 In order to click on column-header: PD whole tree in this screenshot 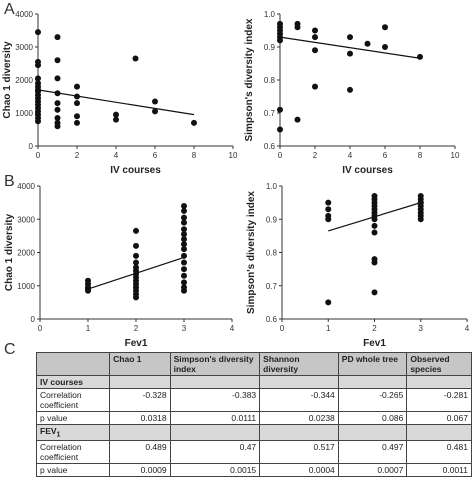, I will do `click(372, 364)`.